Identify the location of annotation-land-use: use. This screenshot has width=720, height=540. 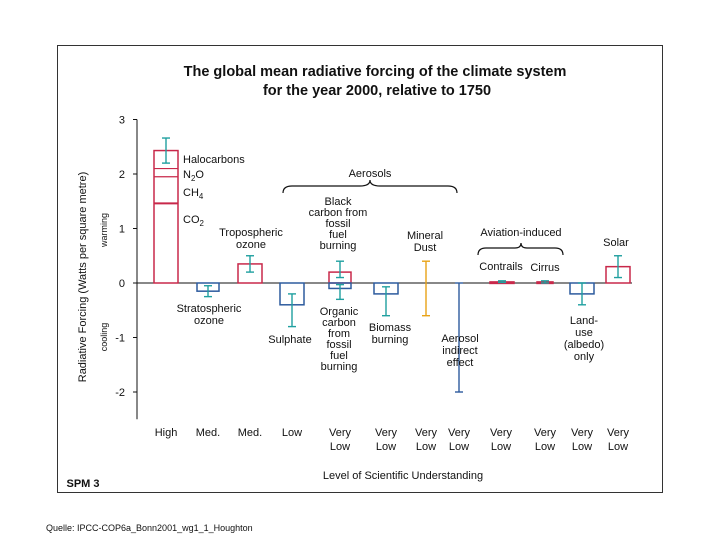
(584, 333).